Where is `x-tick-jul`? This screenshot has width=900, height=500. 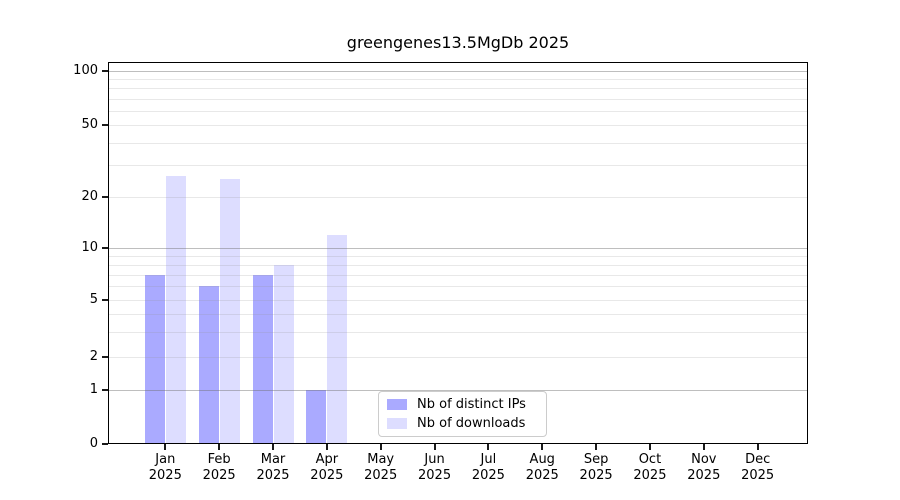
x-tick-jul is located at coordinates (488, 447).